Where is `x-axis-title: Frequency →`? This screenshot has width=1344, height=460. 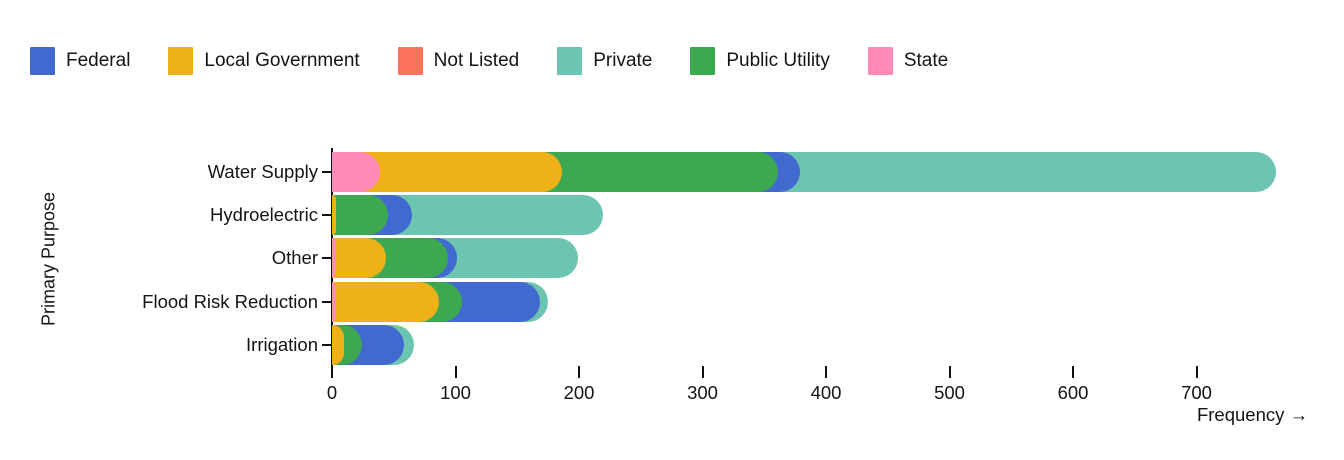 x-axis-title: Frequency → is located at coordinates (1252, 414).